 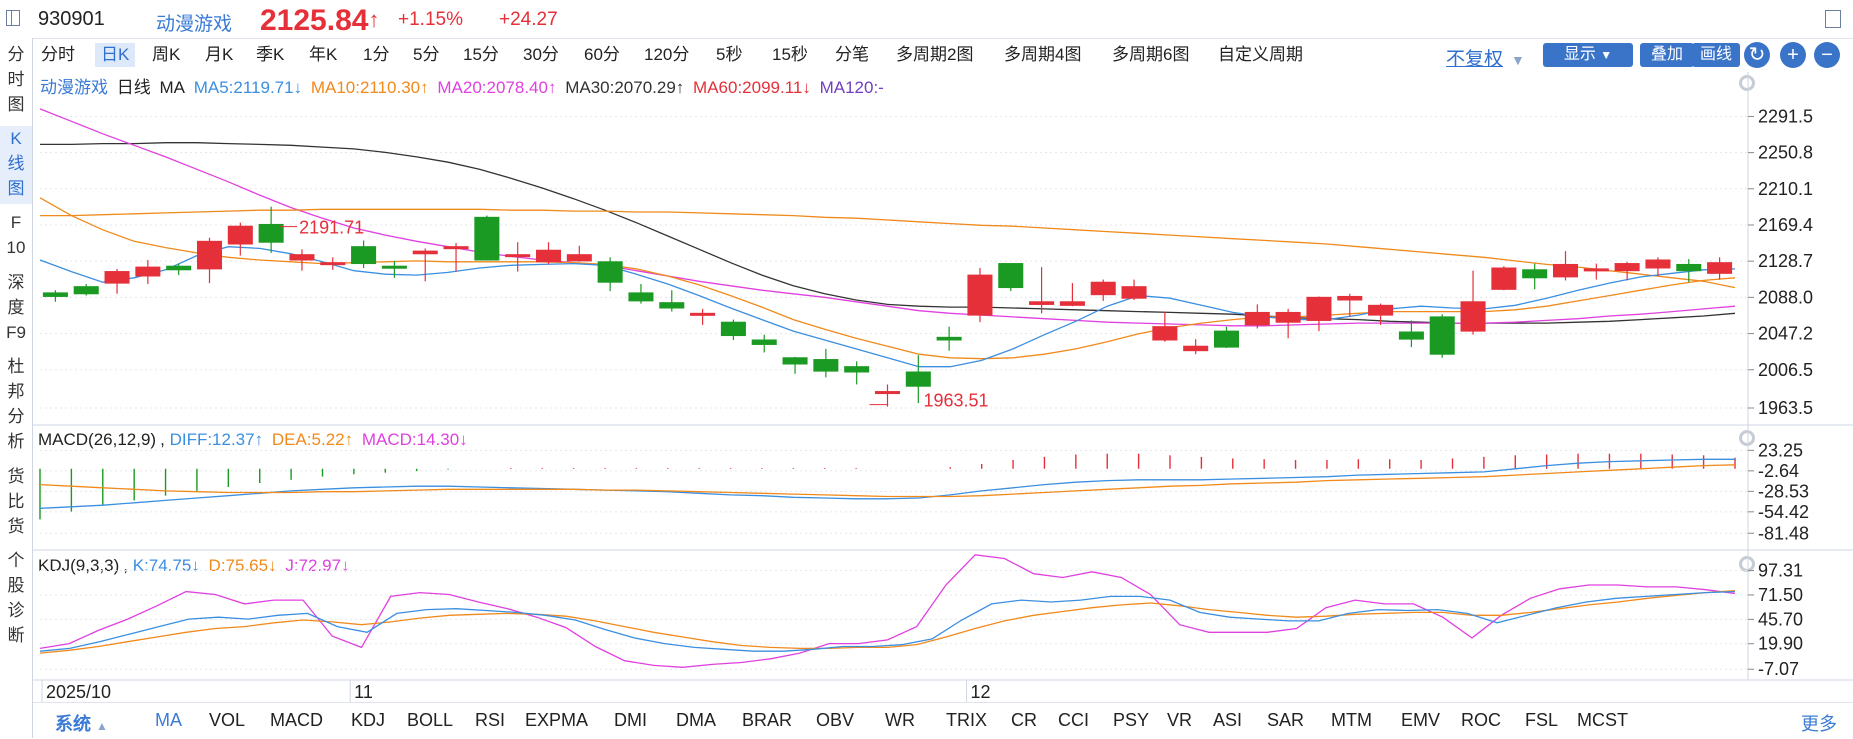 What do you see at coordinates (1785, 297) in the screenshot?
I see `price-tick-label: 2088.0` at bounding box center [1785, 297].